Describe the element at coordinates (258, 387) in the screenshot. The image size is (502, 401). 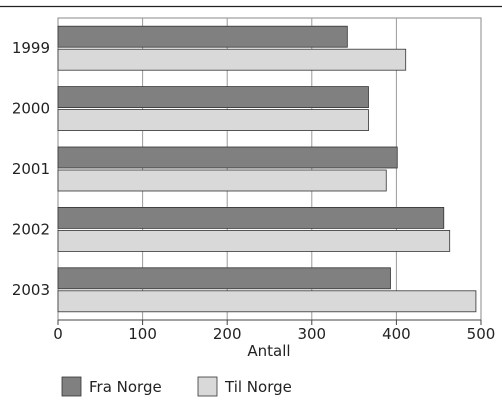
I see `legend-label-til-norge: Til Norge` at that location.